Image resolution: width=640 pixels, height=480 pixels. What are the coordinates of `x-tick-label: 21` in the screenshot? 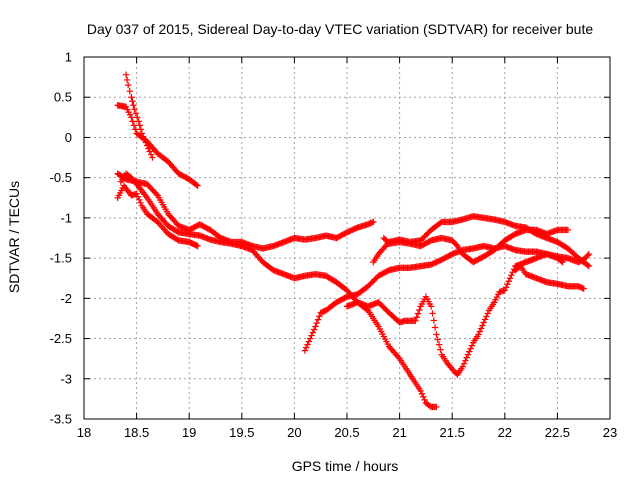 It's located at (399, 432).